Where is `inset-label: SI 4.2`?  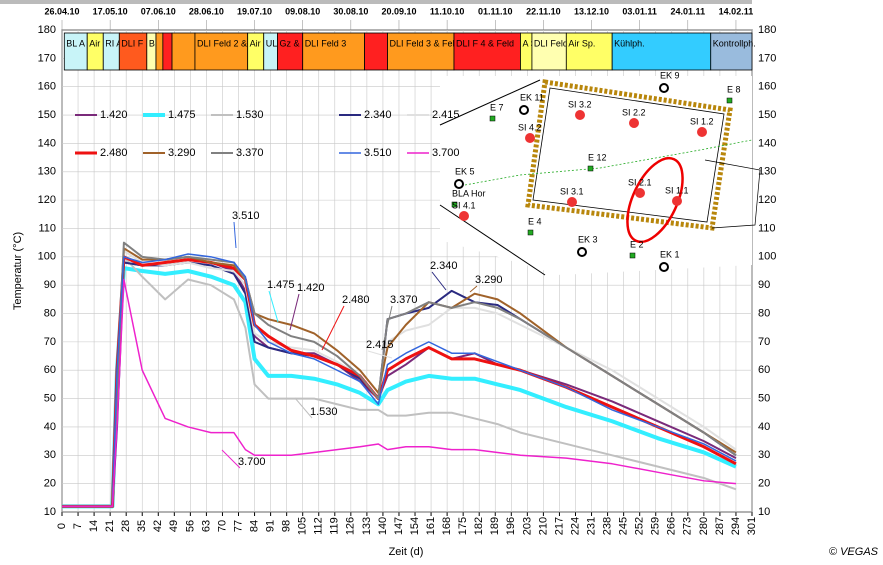
inset-label: SI 4.2 is located at coordinates (530, 127).